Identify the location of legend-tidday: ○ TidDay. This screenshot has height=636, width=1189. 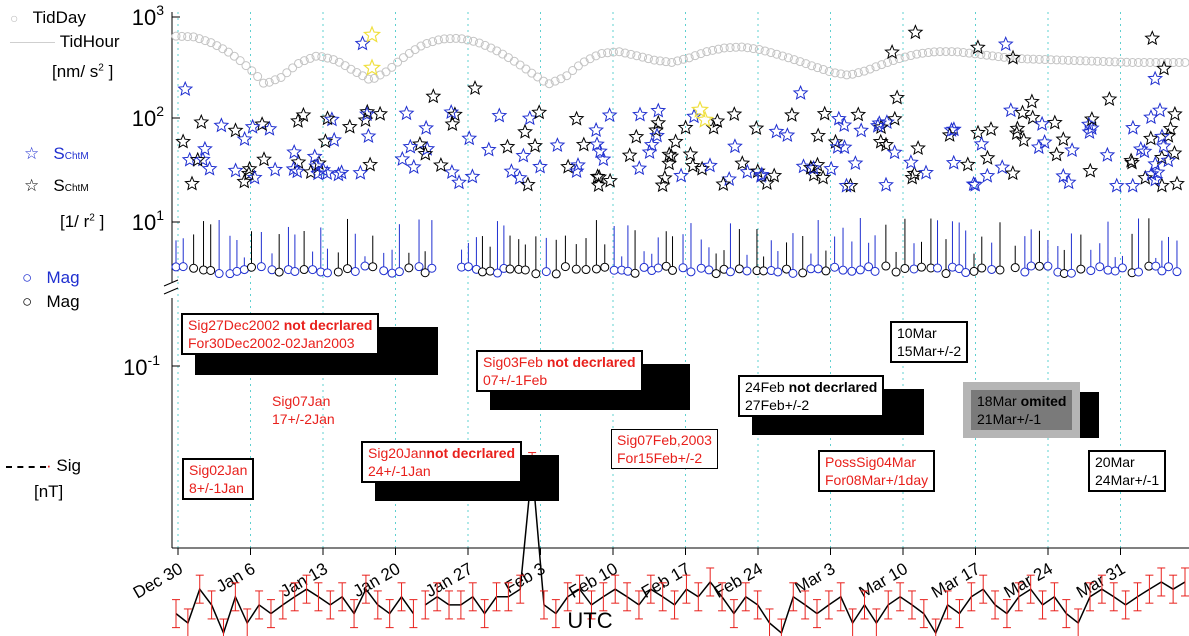
(48, 17).